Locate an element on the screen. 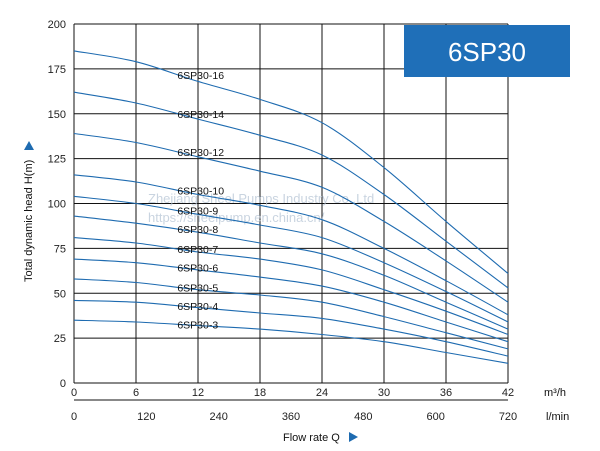 This screenshot has height=451, width=600. x-unit-lmin: l/min is located at coordinates (557, 417).